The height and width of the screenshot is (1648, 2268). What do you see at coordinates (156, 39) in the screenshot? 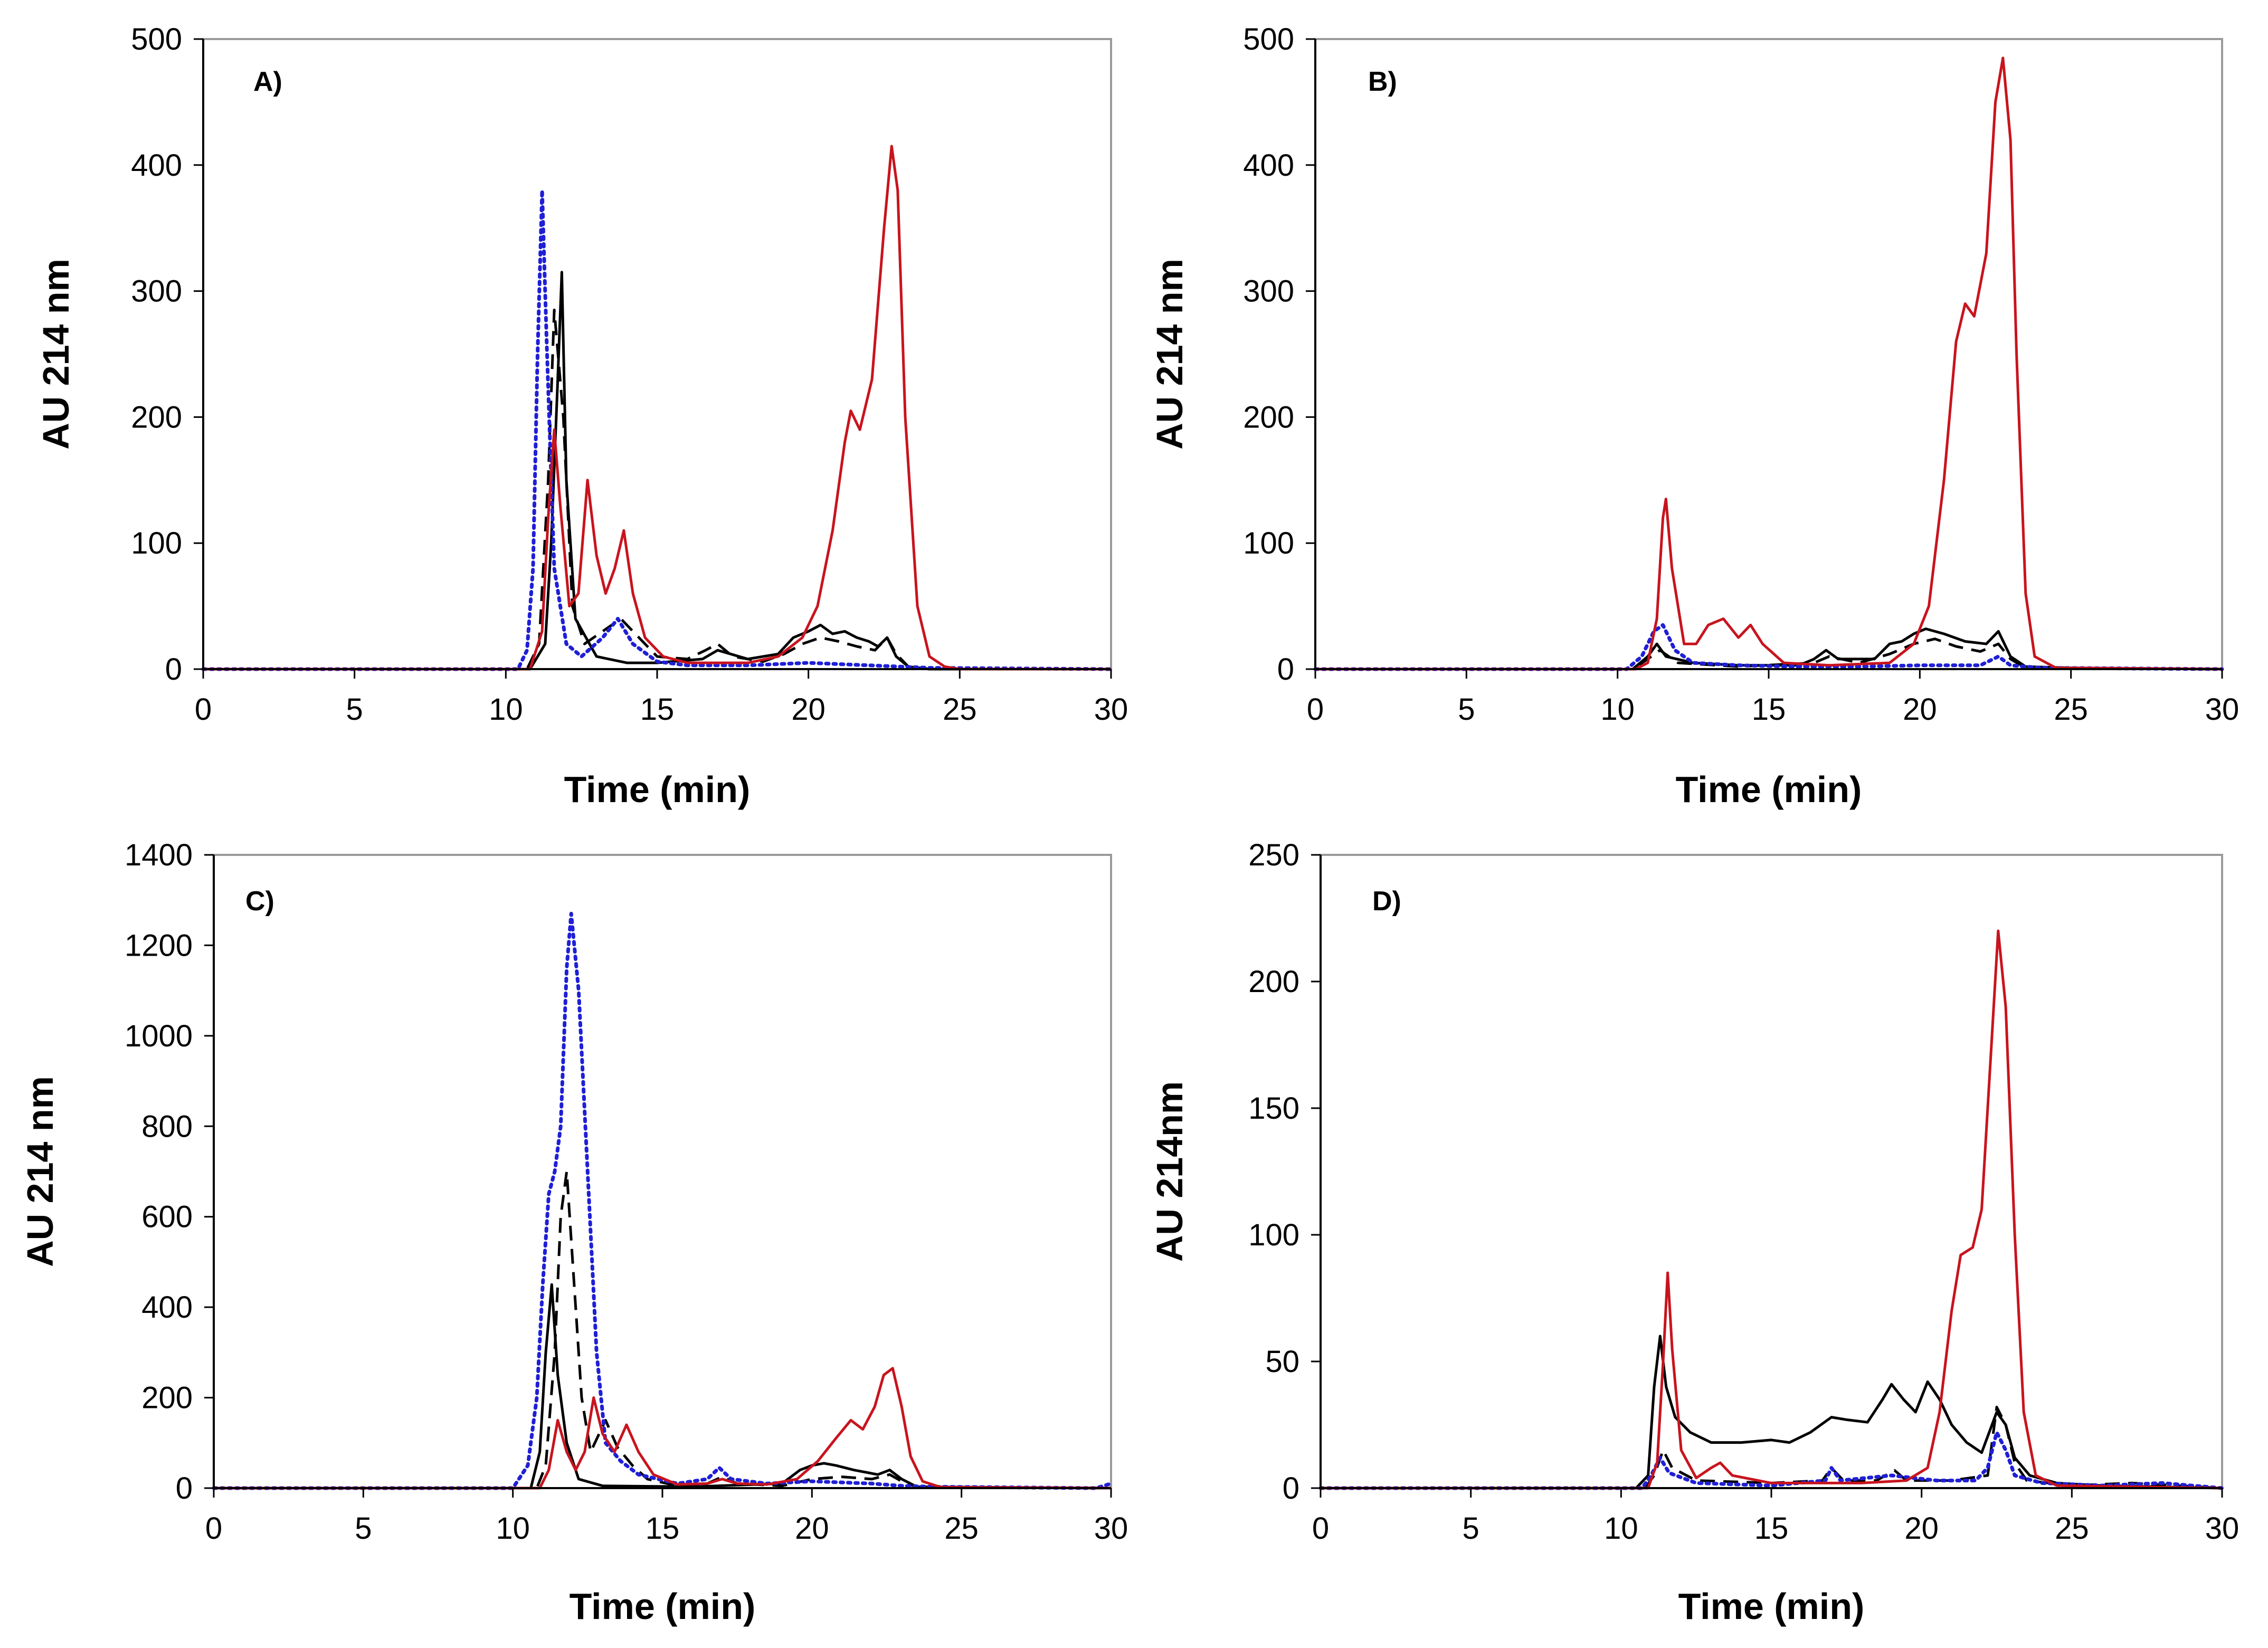
I see `panel-a-y-tick-label: 500` at bounding box center [156, 39].